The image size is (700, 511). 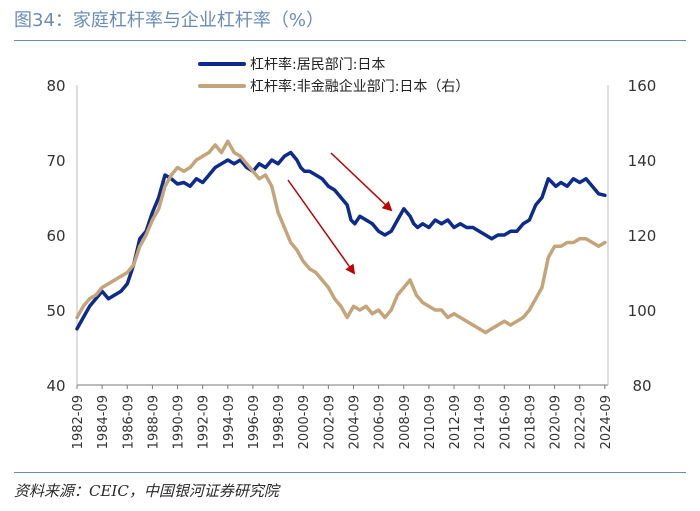 I want to click on x-tick-label: 1988-09, so click(x=153, y=422).